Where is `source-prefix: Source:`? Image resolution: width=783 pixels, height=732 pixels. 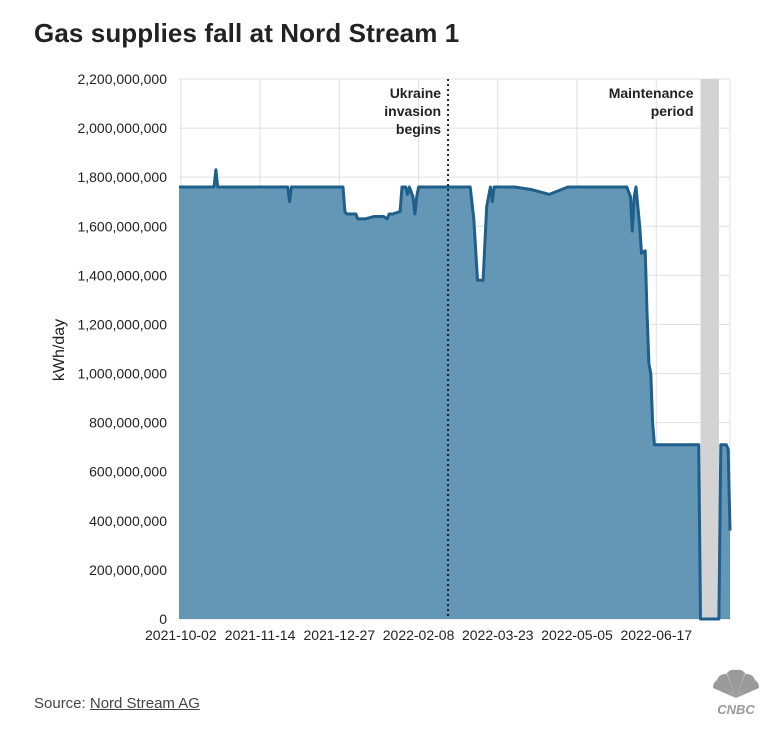
source-prefix: Source: is located at coordinates (62, 703).